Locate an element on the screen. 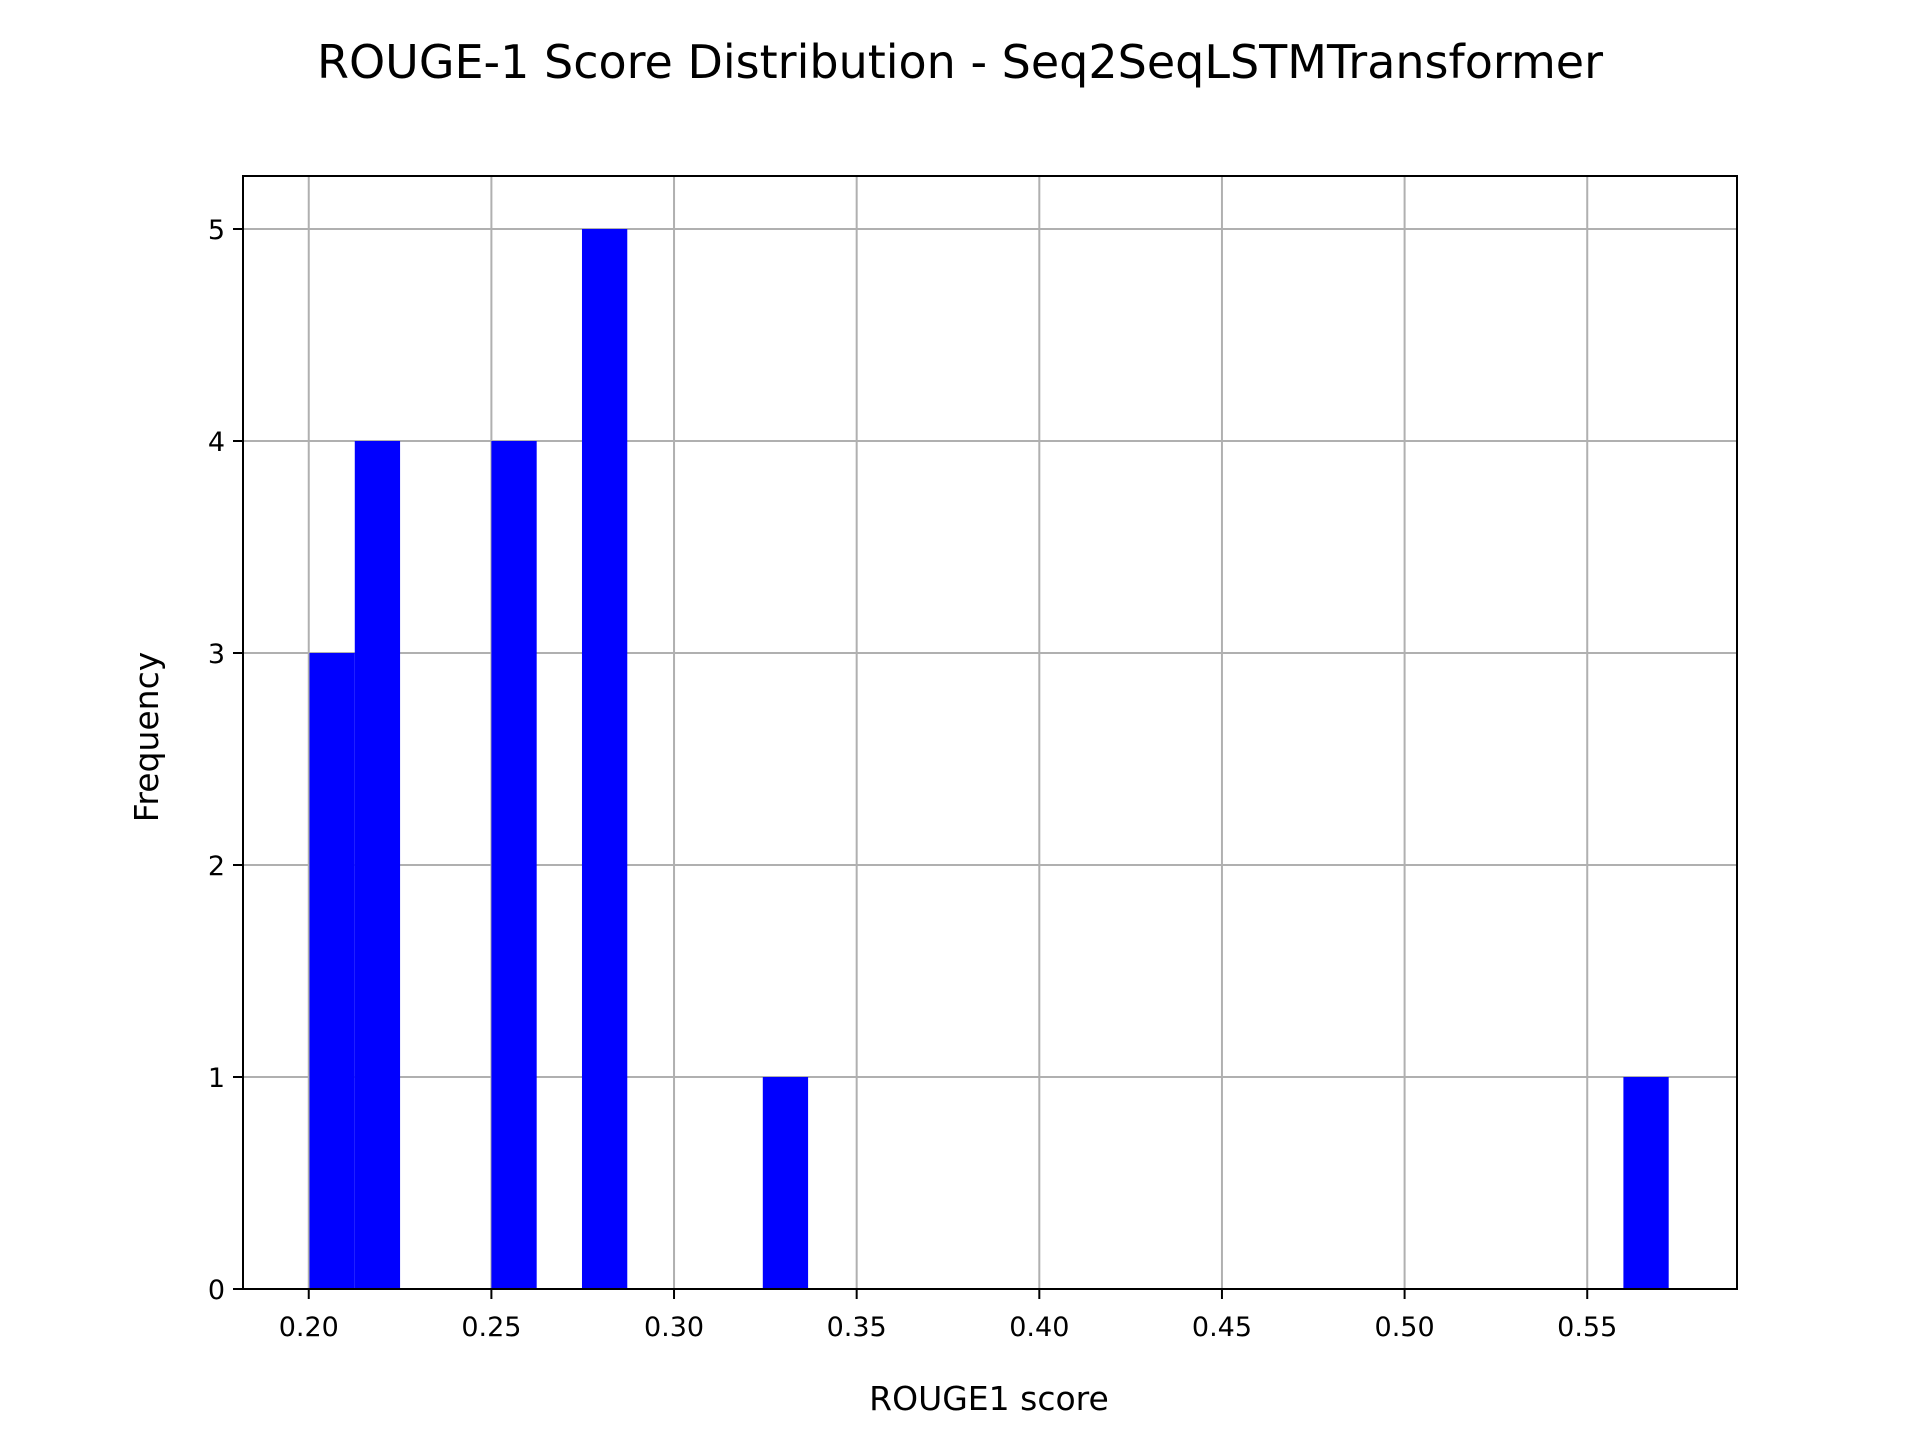 The image size is (1921, 1448). x-tick-label: 0.35 is located at coordinates (857, 1327).